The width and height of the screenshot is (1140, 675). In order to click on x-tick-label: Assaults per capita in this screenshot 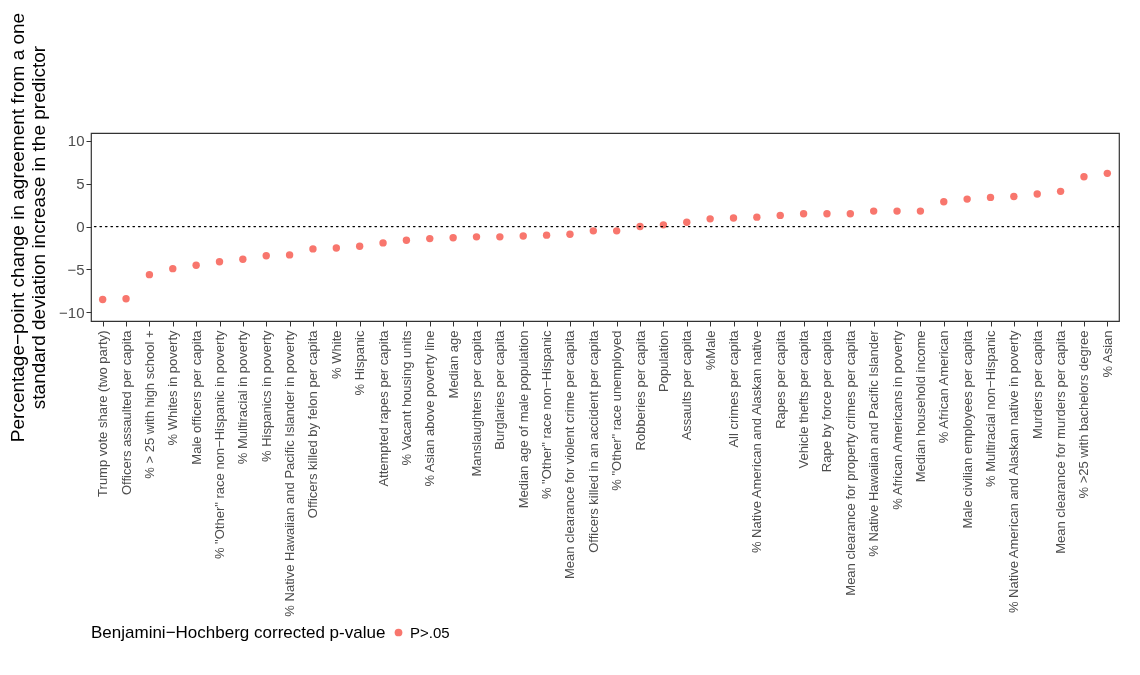, I will do `click(687, 385)`.